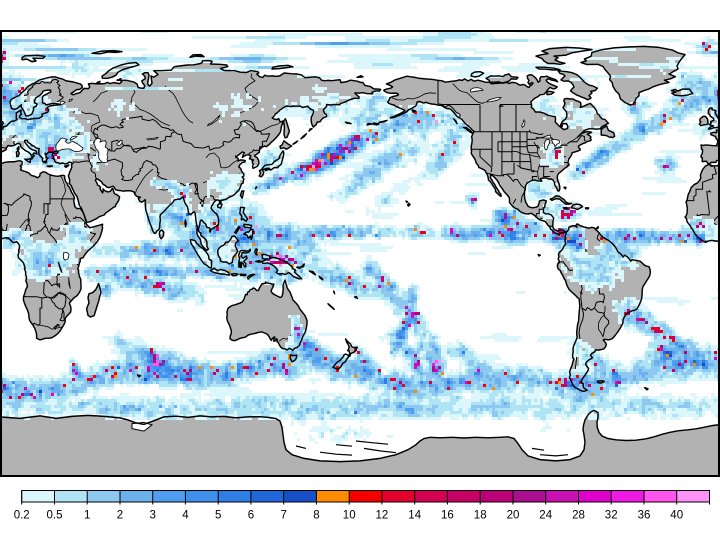 The height and width of the screenshot is (540, 720). Describe the element at coordinates (22, 516) in the screenshot. I see `svg-text: 0.2` at that location.